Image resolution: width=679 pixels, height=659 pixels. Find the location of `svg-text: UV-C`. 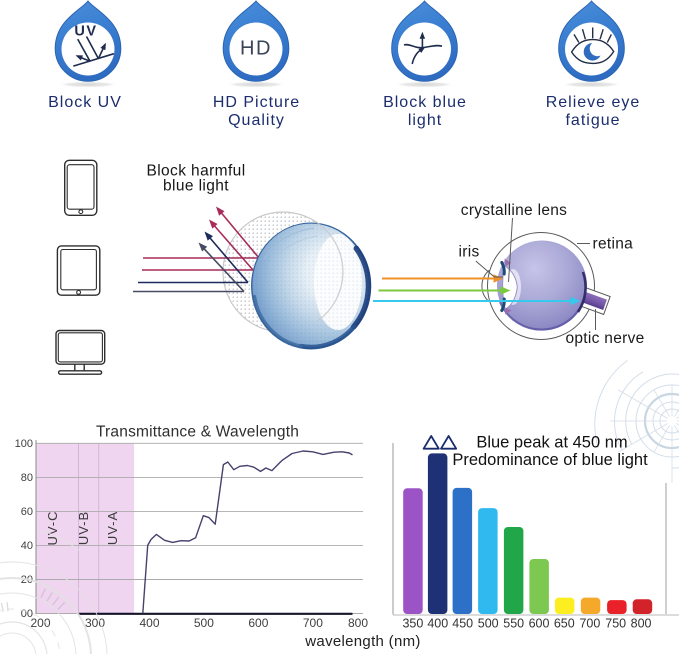

svg-text: UV-C is located at coordinates (52, 527).